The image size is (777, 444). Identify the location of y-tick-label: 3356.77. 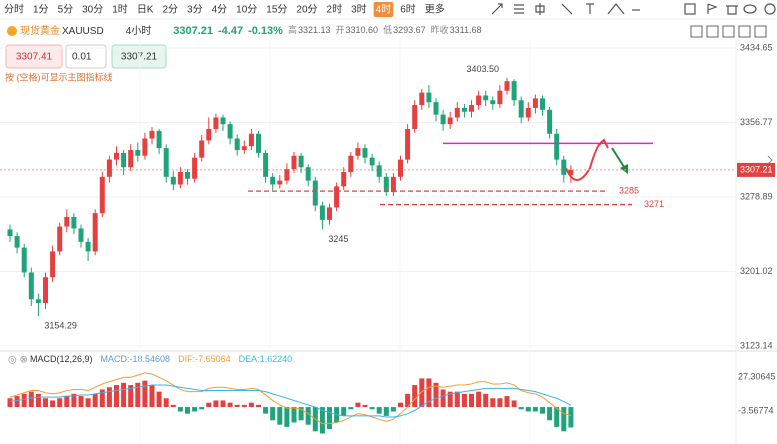
(756, 122).